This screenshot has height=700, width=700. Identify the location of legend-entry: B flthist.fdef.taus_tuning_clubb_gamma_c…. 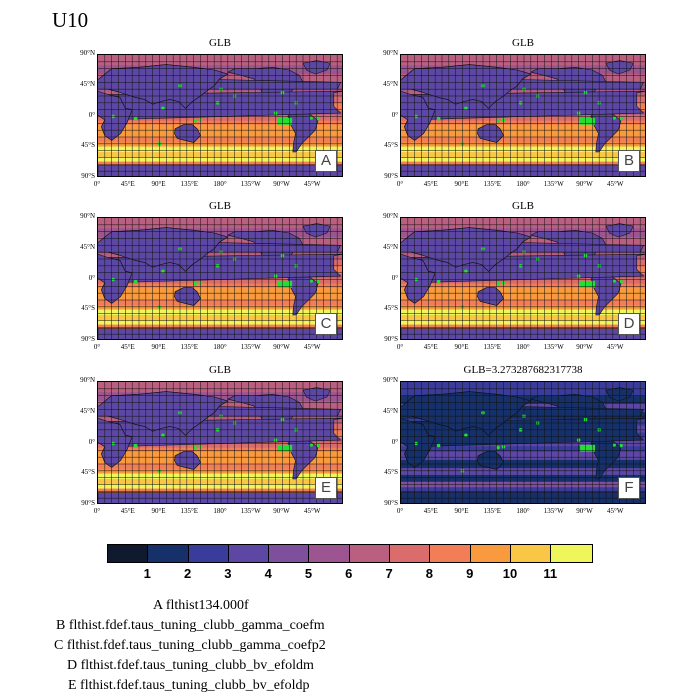
(190, 625).